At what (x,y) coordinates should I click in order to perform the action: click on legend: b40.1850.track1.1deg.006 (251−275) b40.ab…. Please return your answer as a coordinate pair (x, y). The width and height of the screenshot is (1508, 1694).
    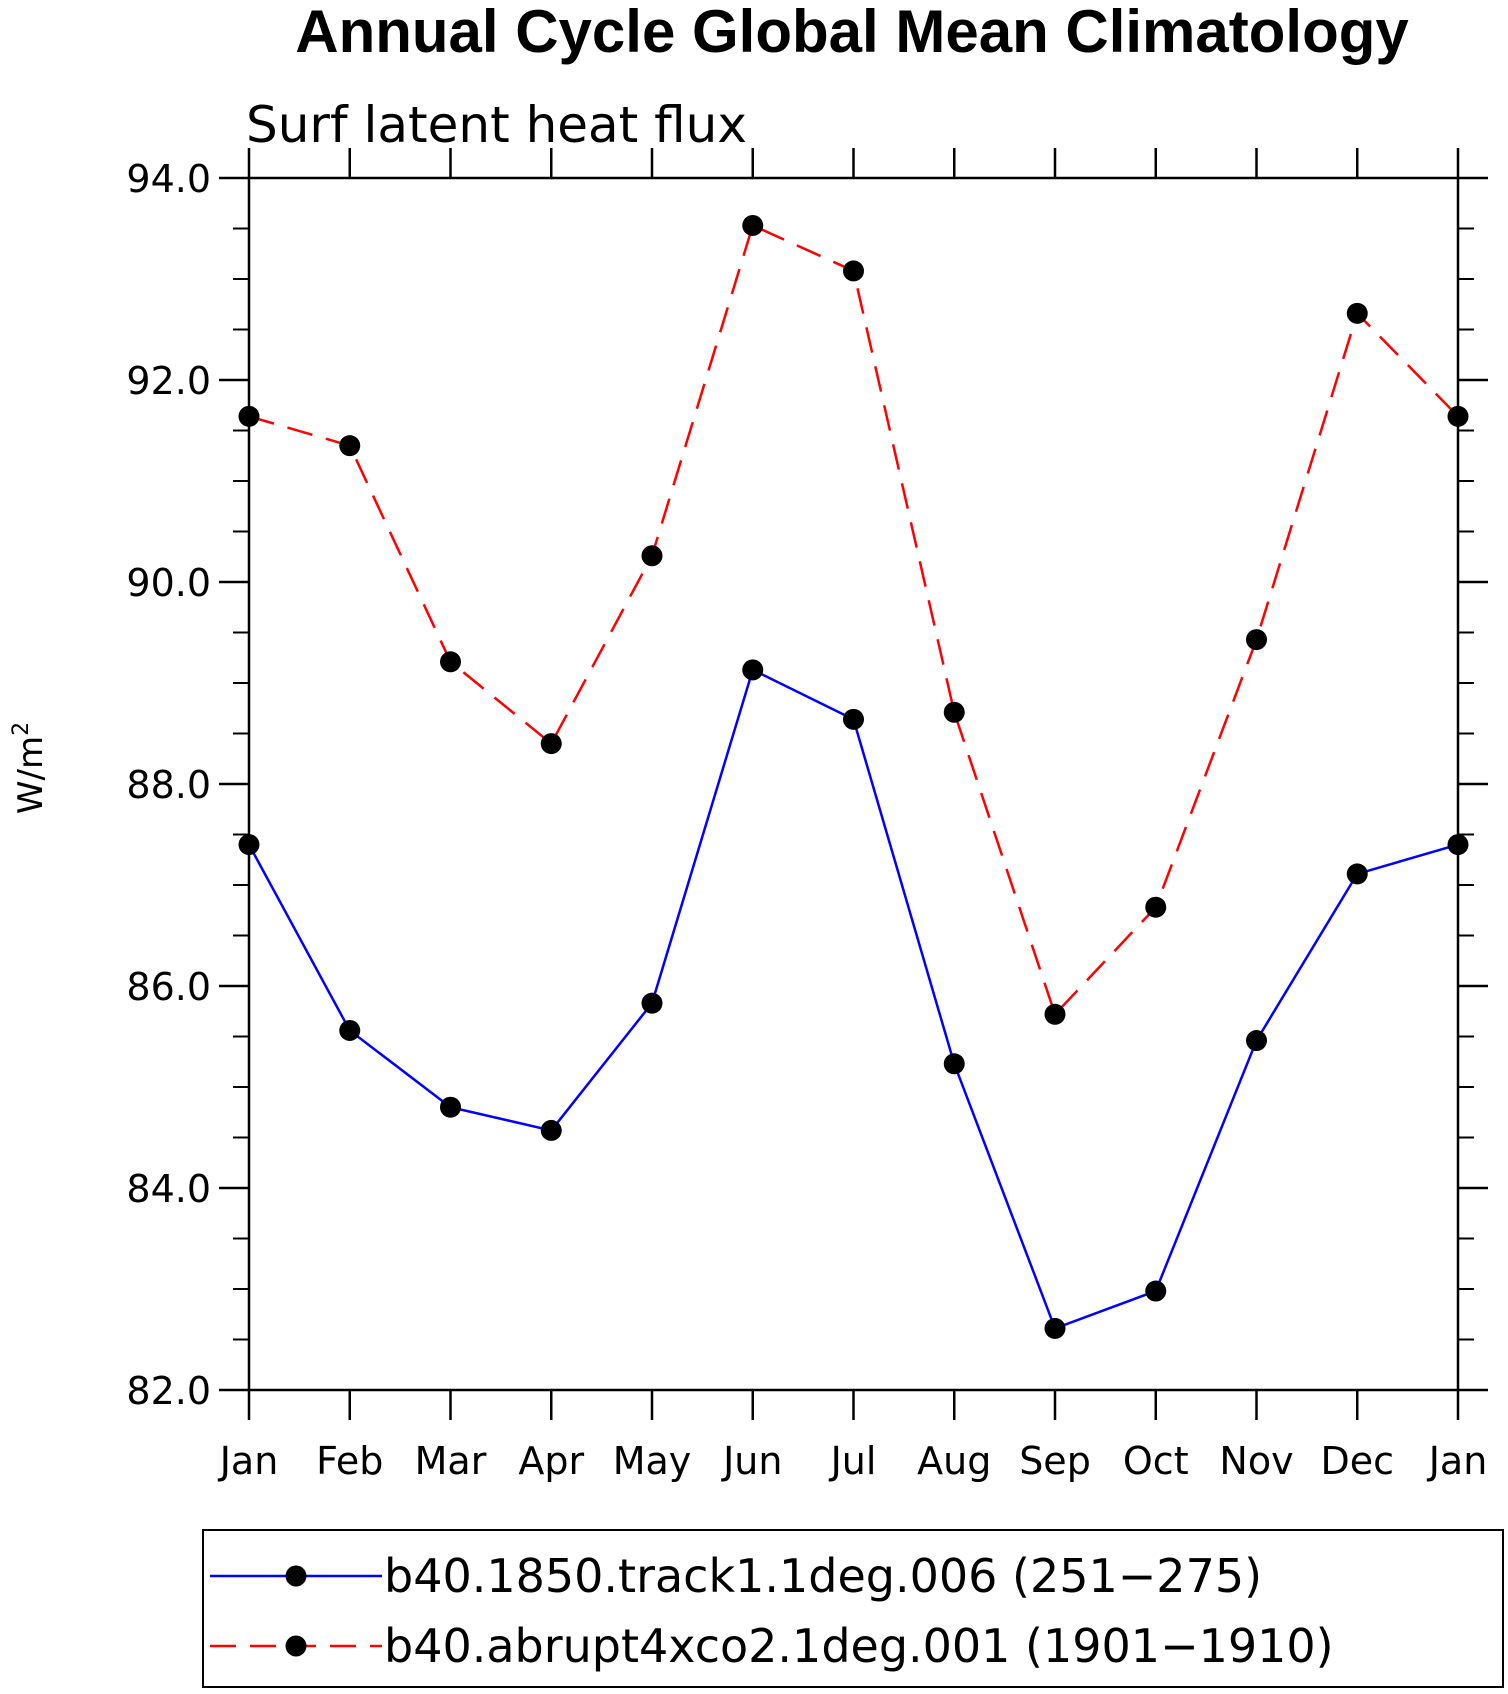
    Looking at the image, I should click on (853, 1608).